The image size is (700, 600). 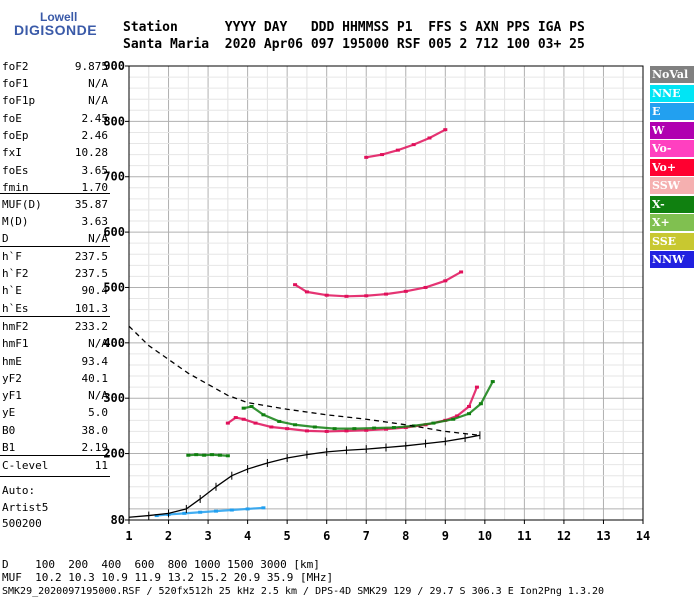 I want to click on y-tick-label: 200, so click(x=114, y=454).